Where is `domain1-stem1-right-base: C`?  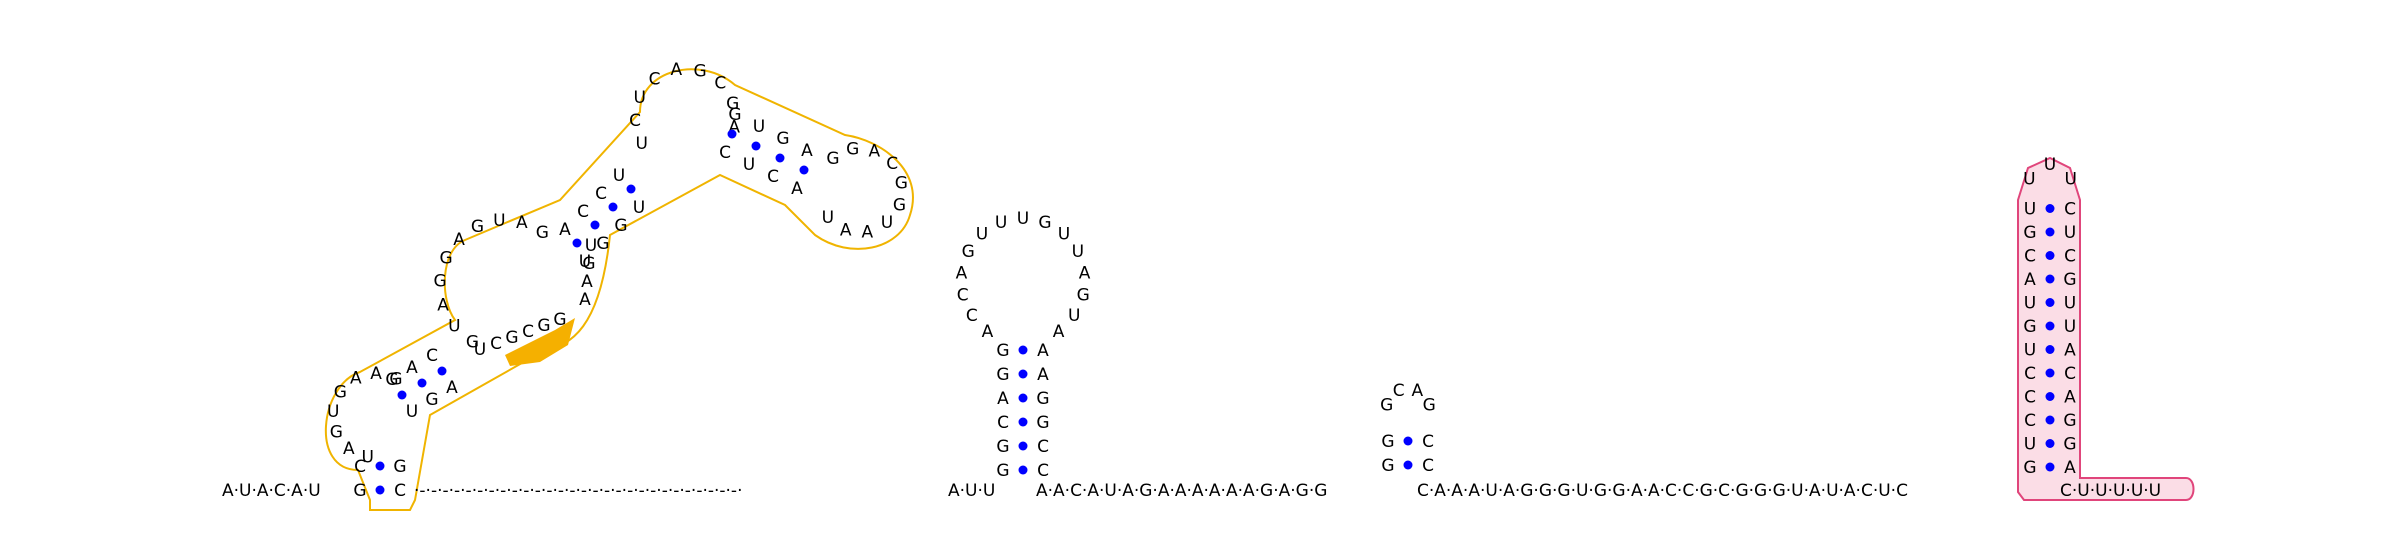 domain1-stem1-right-base: C is located at coordinates (400, 491).